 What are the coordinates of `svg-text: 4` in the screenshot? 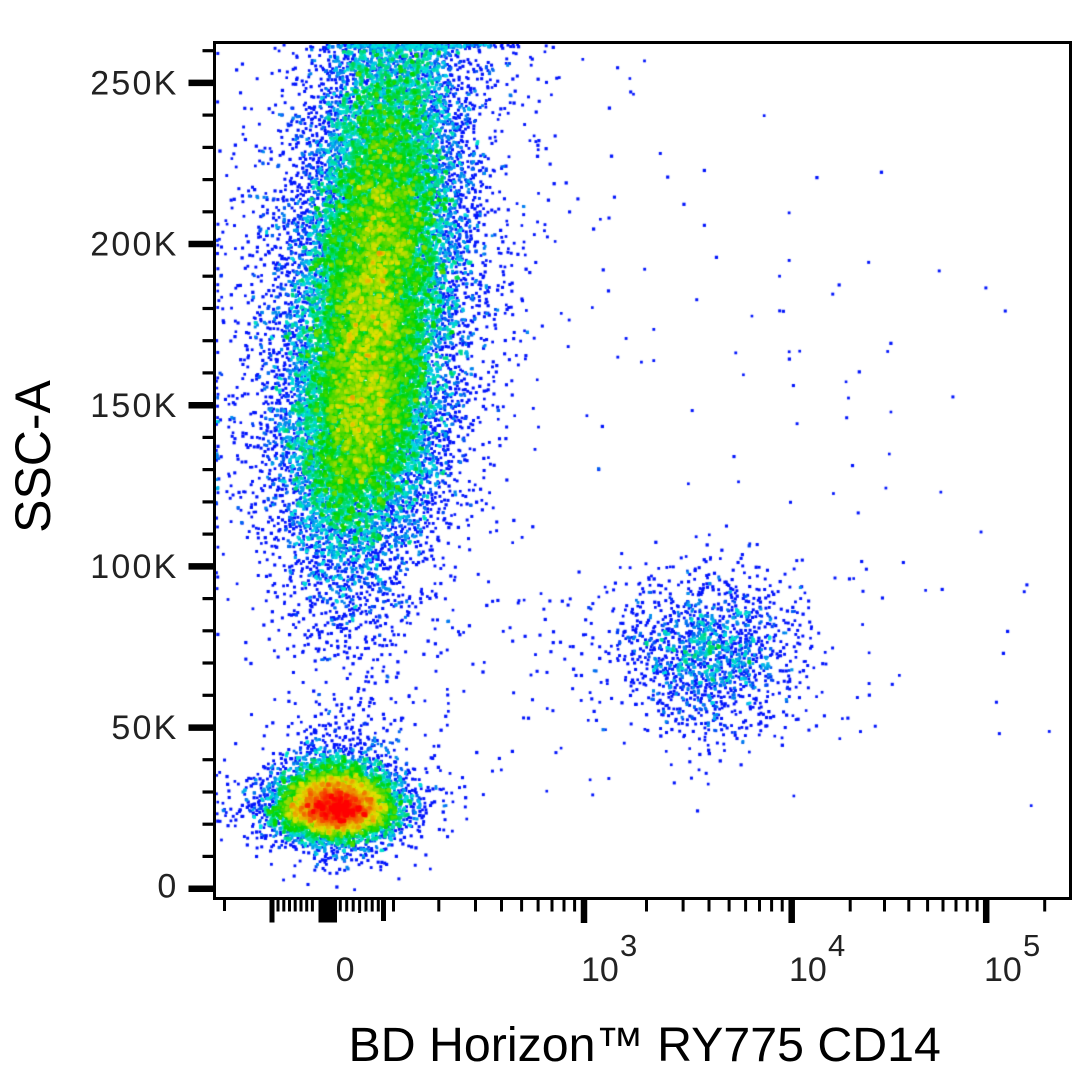 It's located at (836, 945).